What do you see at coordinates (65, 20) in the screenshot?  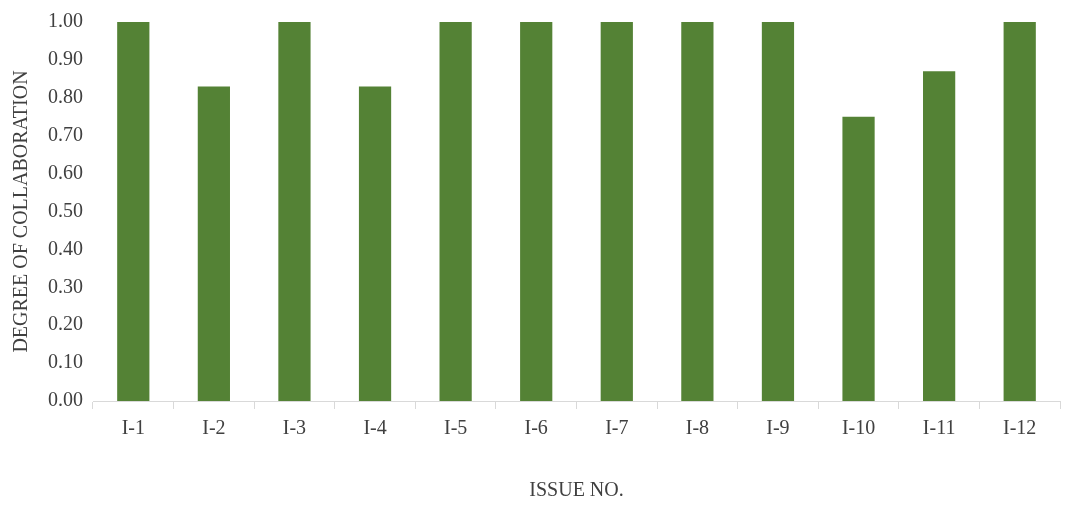 I see `y-tick-label: 1.00` at bounding box center [65, 20].